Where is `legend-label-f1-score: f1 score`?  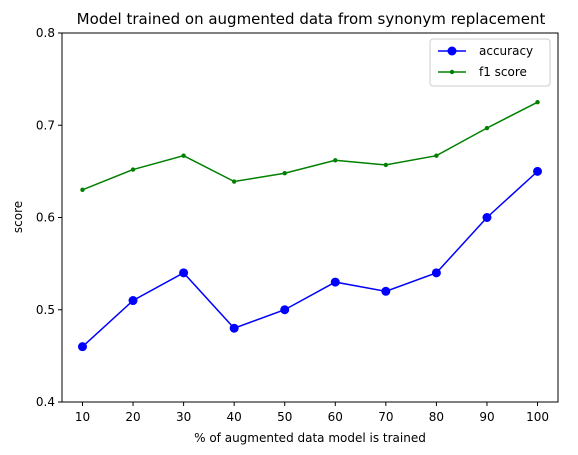 legend-label-f1-score: f1 score is located at coordinates (503, 72).